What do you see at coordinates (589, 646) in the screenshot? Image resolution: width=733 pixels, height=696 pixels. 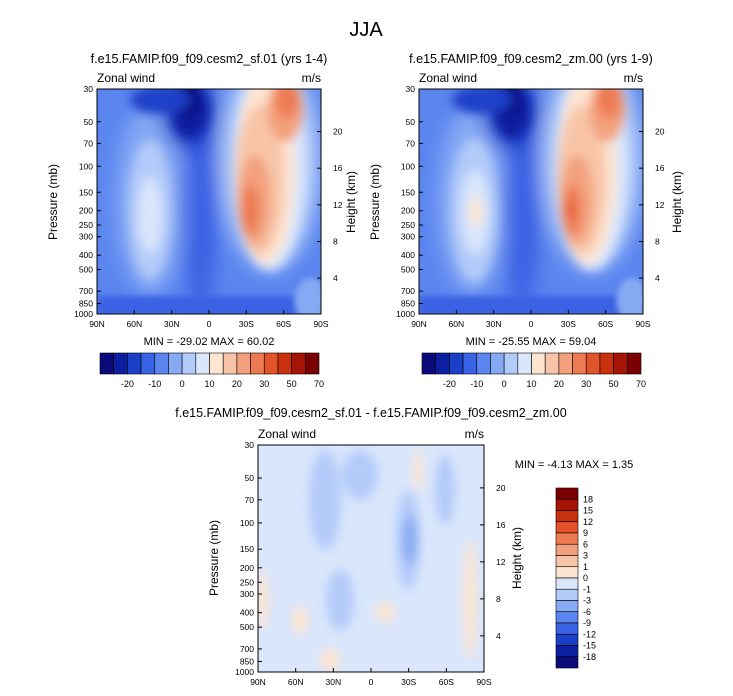 I see `colorbar-label: -15` at bounding box center [589, 646].